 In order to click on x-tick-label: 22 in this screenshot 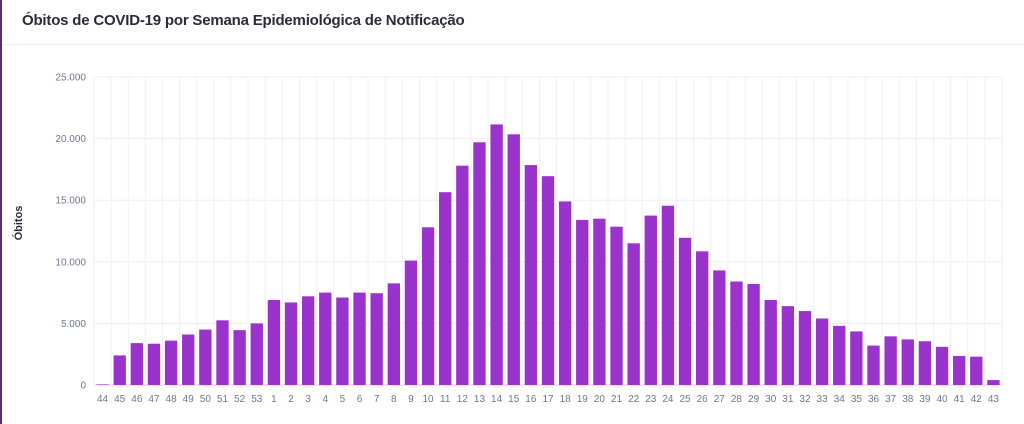, I will do `click(634, 399)`.